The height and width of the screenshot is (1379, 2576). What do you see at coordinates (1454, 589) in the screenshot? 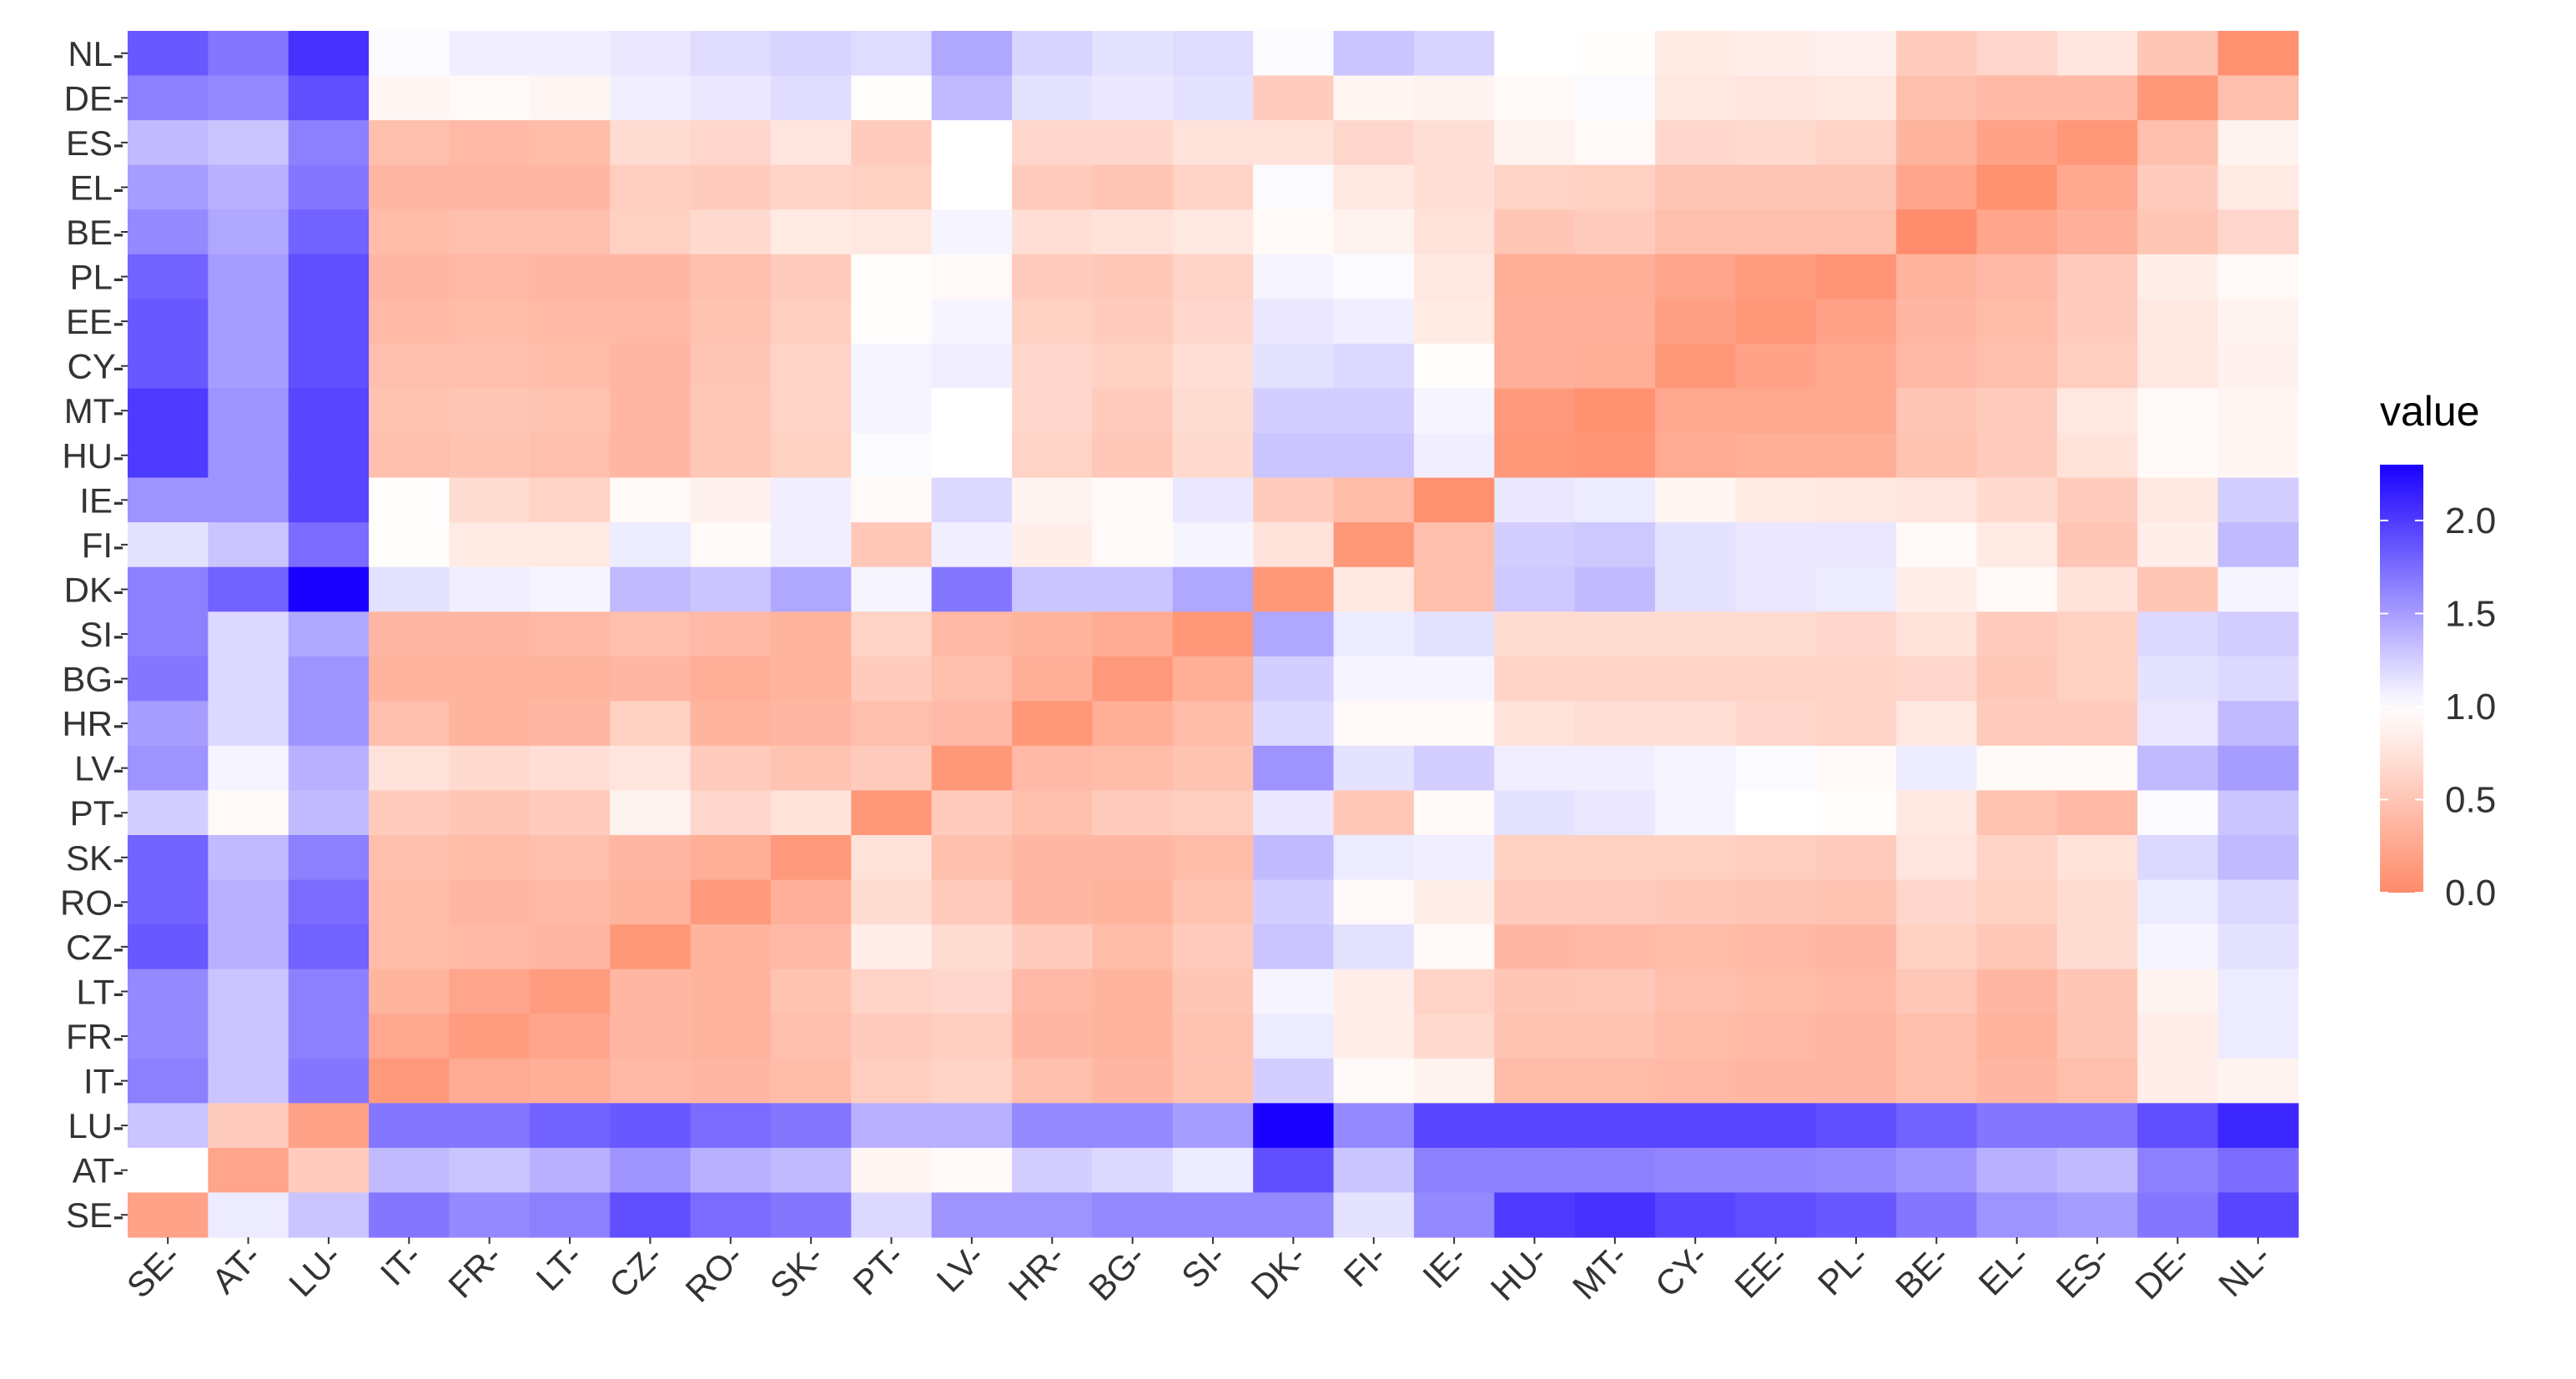
I see `heatmap-cell-dk-ie` at bounding box center [1454, 589].